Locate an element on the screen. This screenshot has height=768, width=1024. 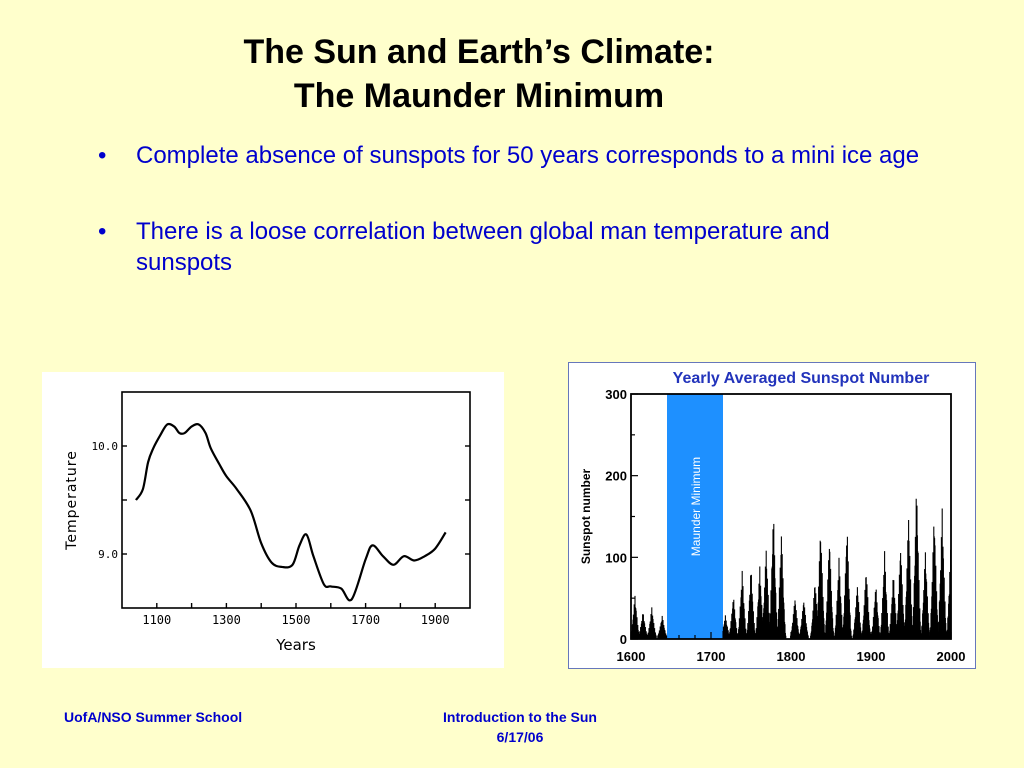
y-tick-label: 0 is located at coordinates (623, 639).